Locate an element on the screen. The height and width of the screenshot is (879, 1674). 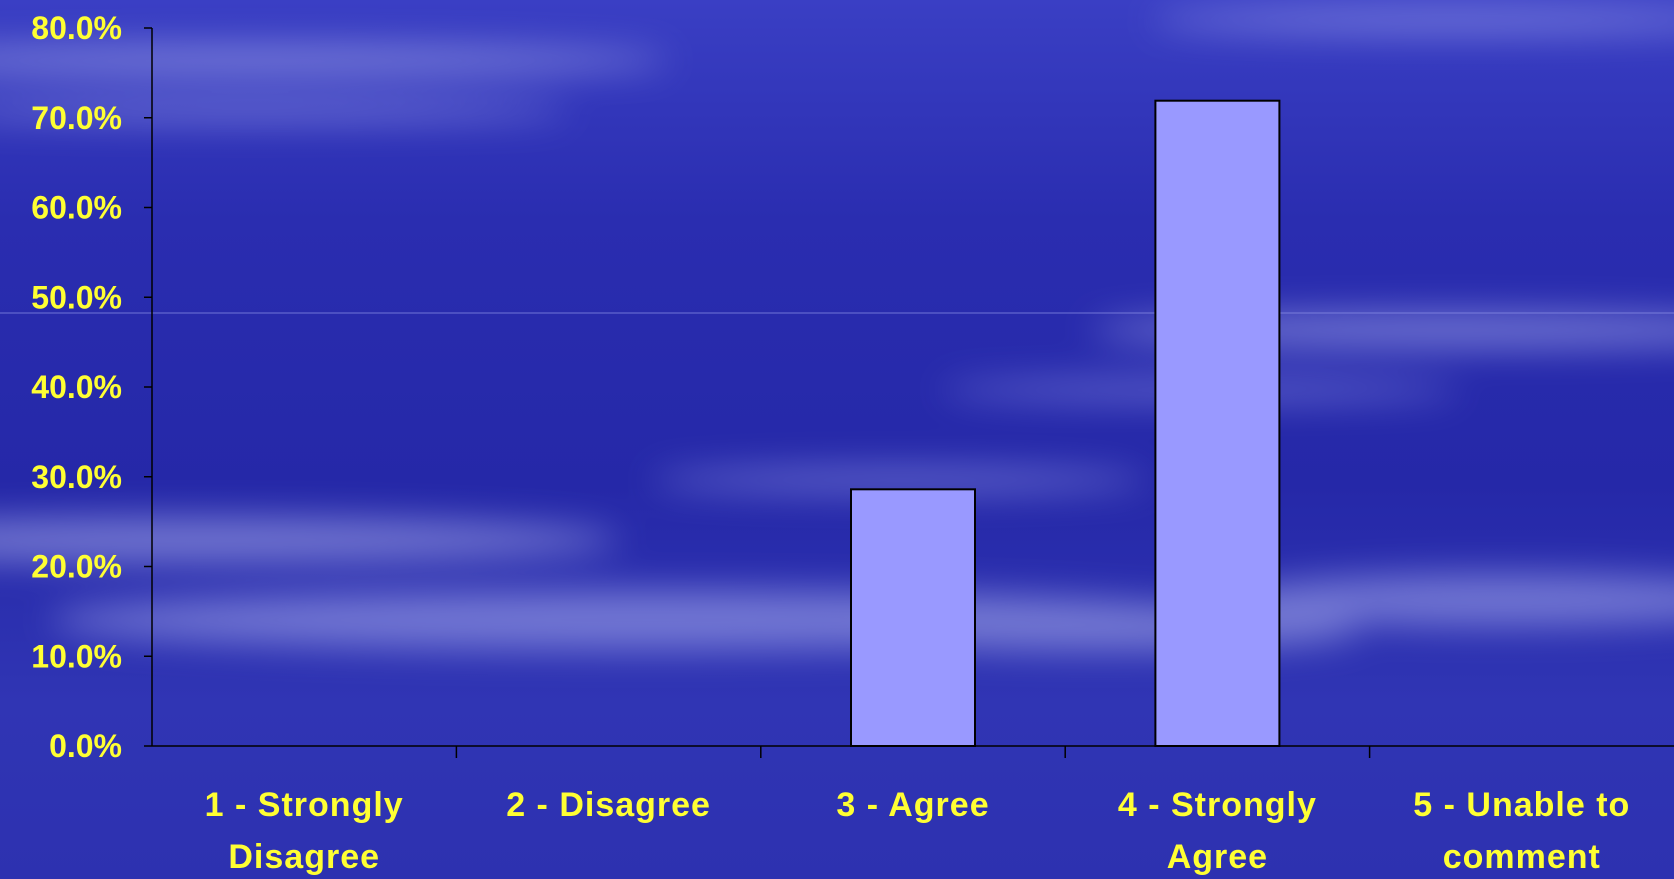
y-tick-label: 20.0% is located at coordinates (76, 567).